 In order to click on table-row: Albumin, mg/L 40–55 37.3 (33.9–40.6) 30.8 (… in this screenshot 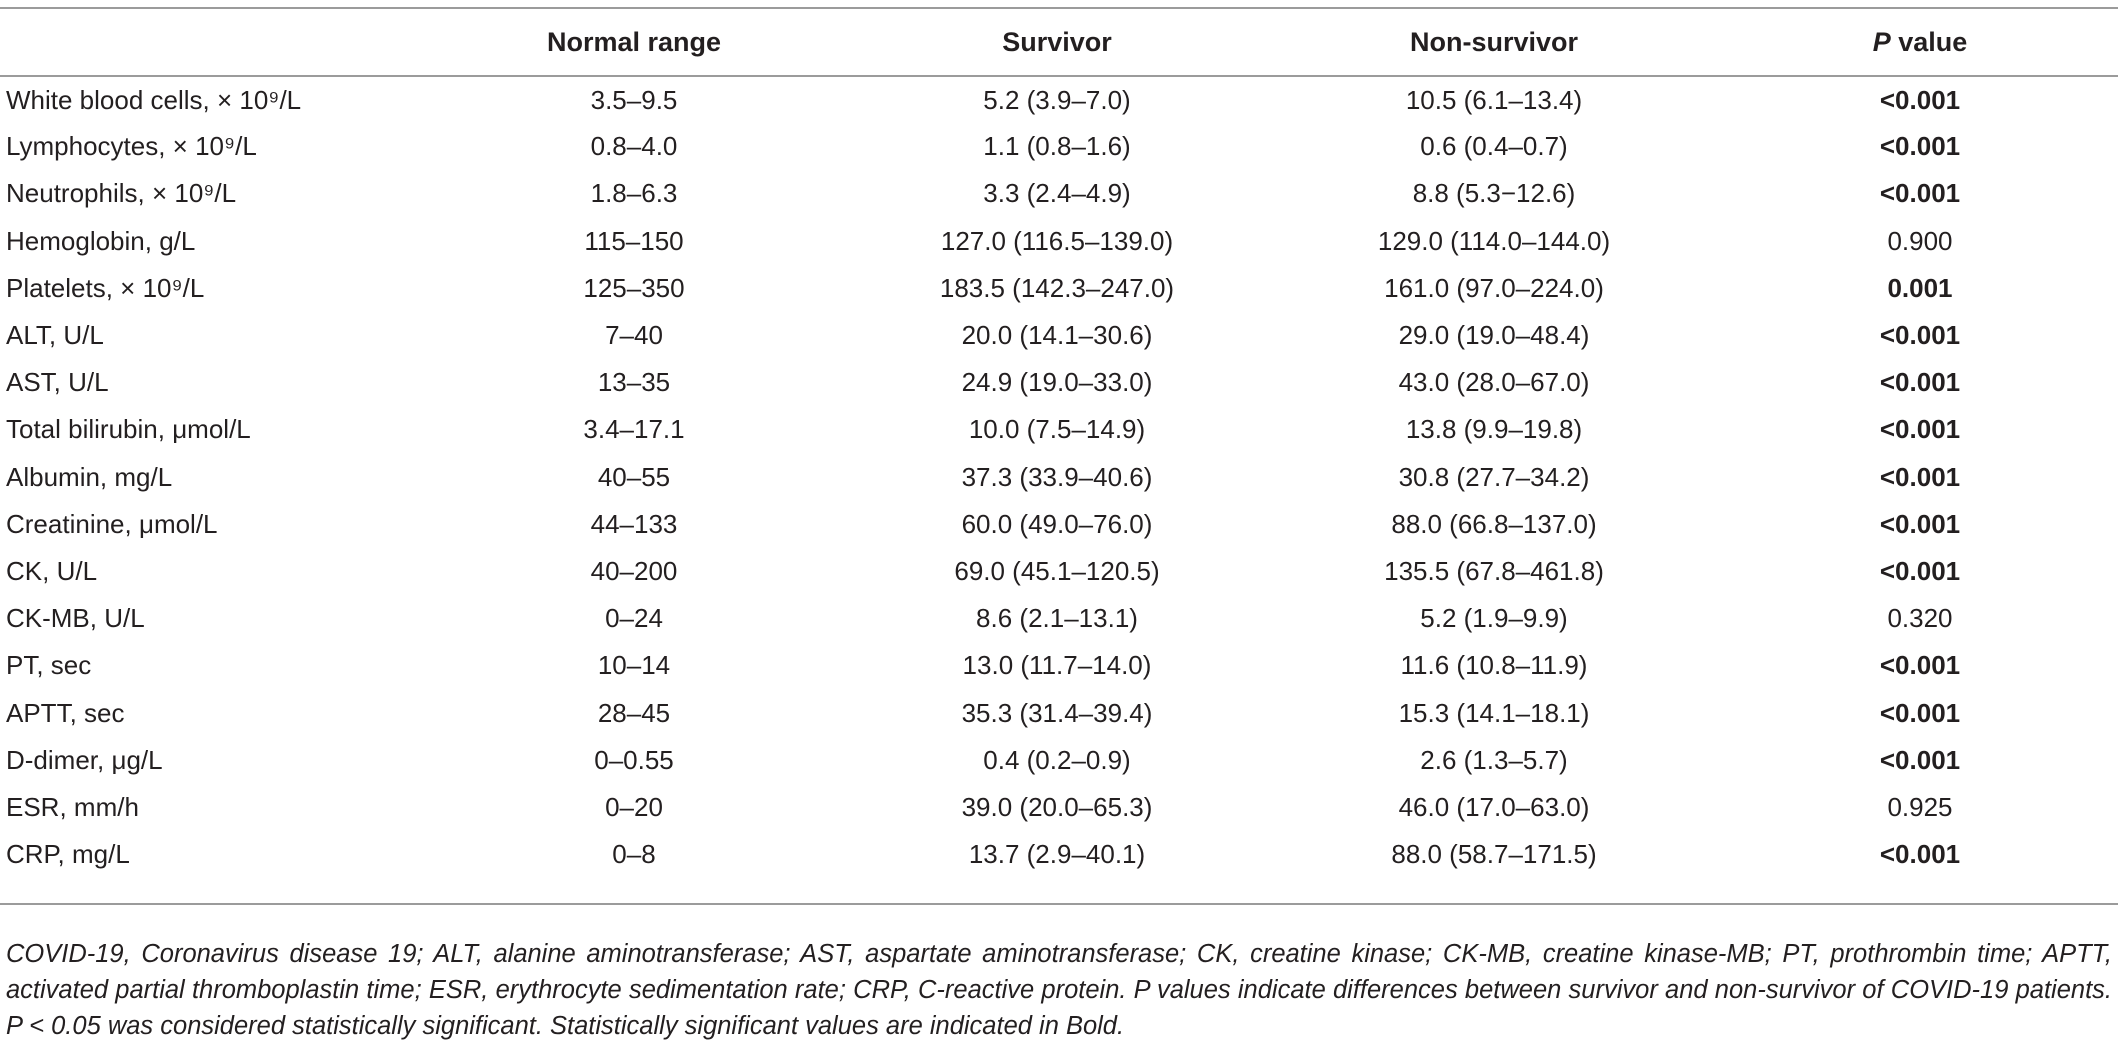, I will do `click(1059, 477)`.